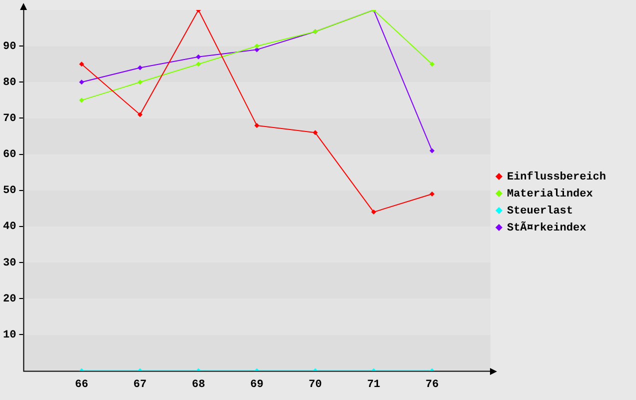  Describe the element at coordinates (374, 385) in the screenshot. I see `x-tick-label: 71` at that location.